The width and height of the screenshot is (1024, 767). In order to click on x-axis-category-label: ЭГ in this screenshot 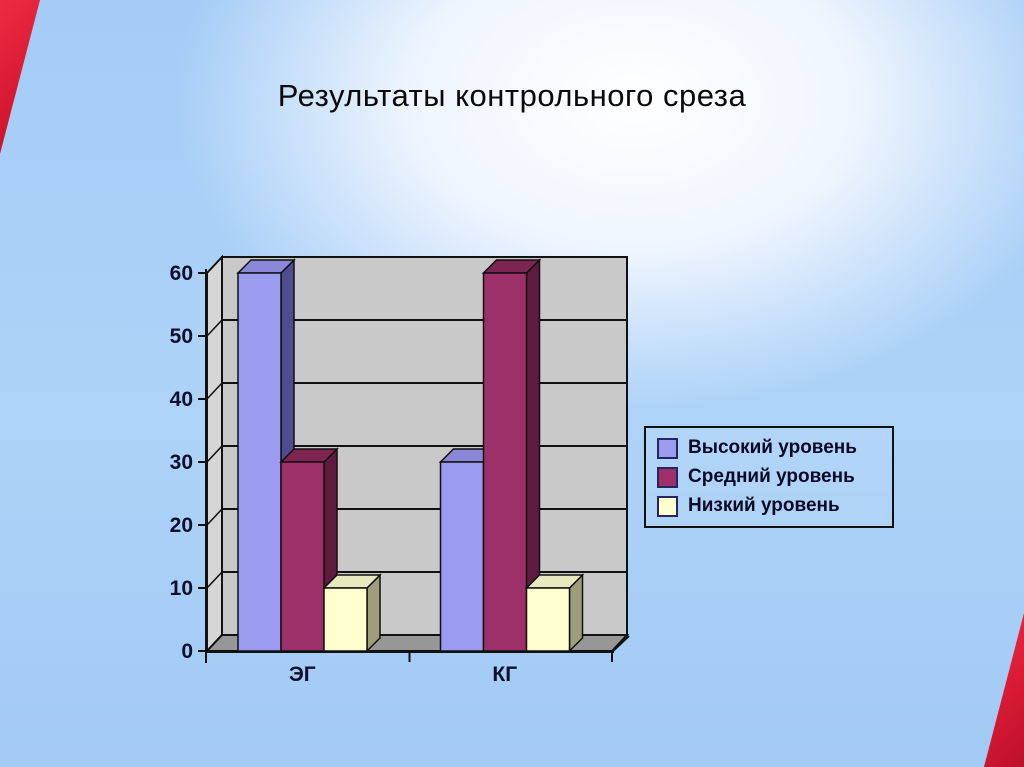, I will do `click(302, 674)`.